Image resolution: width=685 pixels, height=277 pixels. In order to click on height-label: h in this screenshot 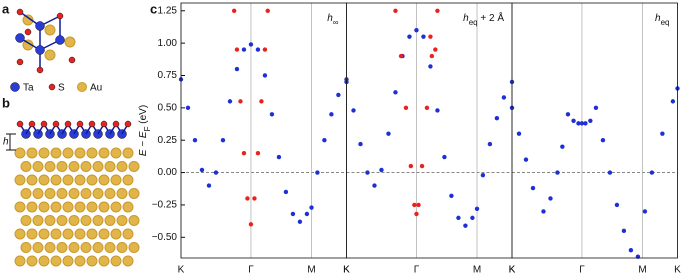, I will do `click(6, 142)`.